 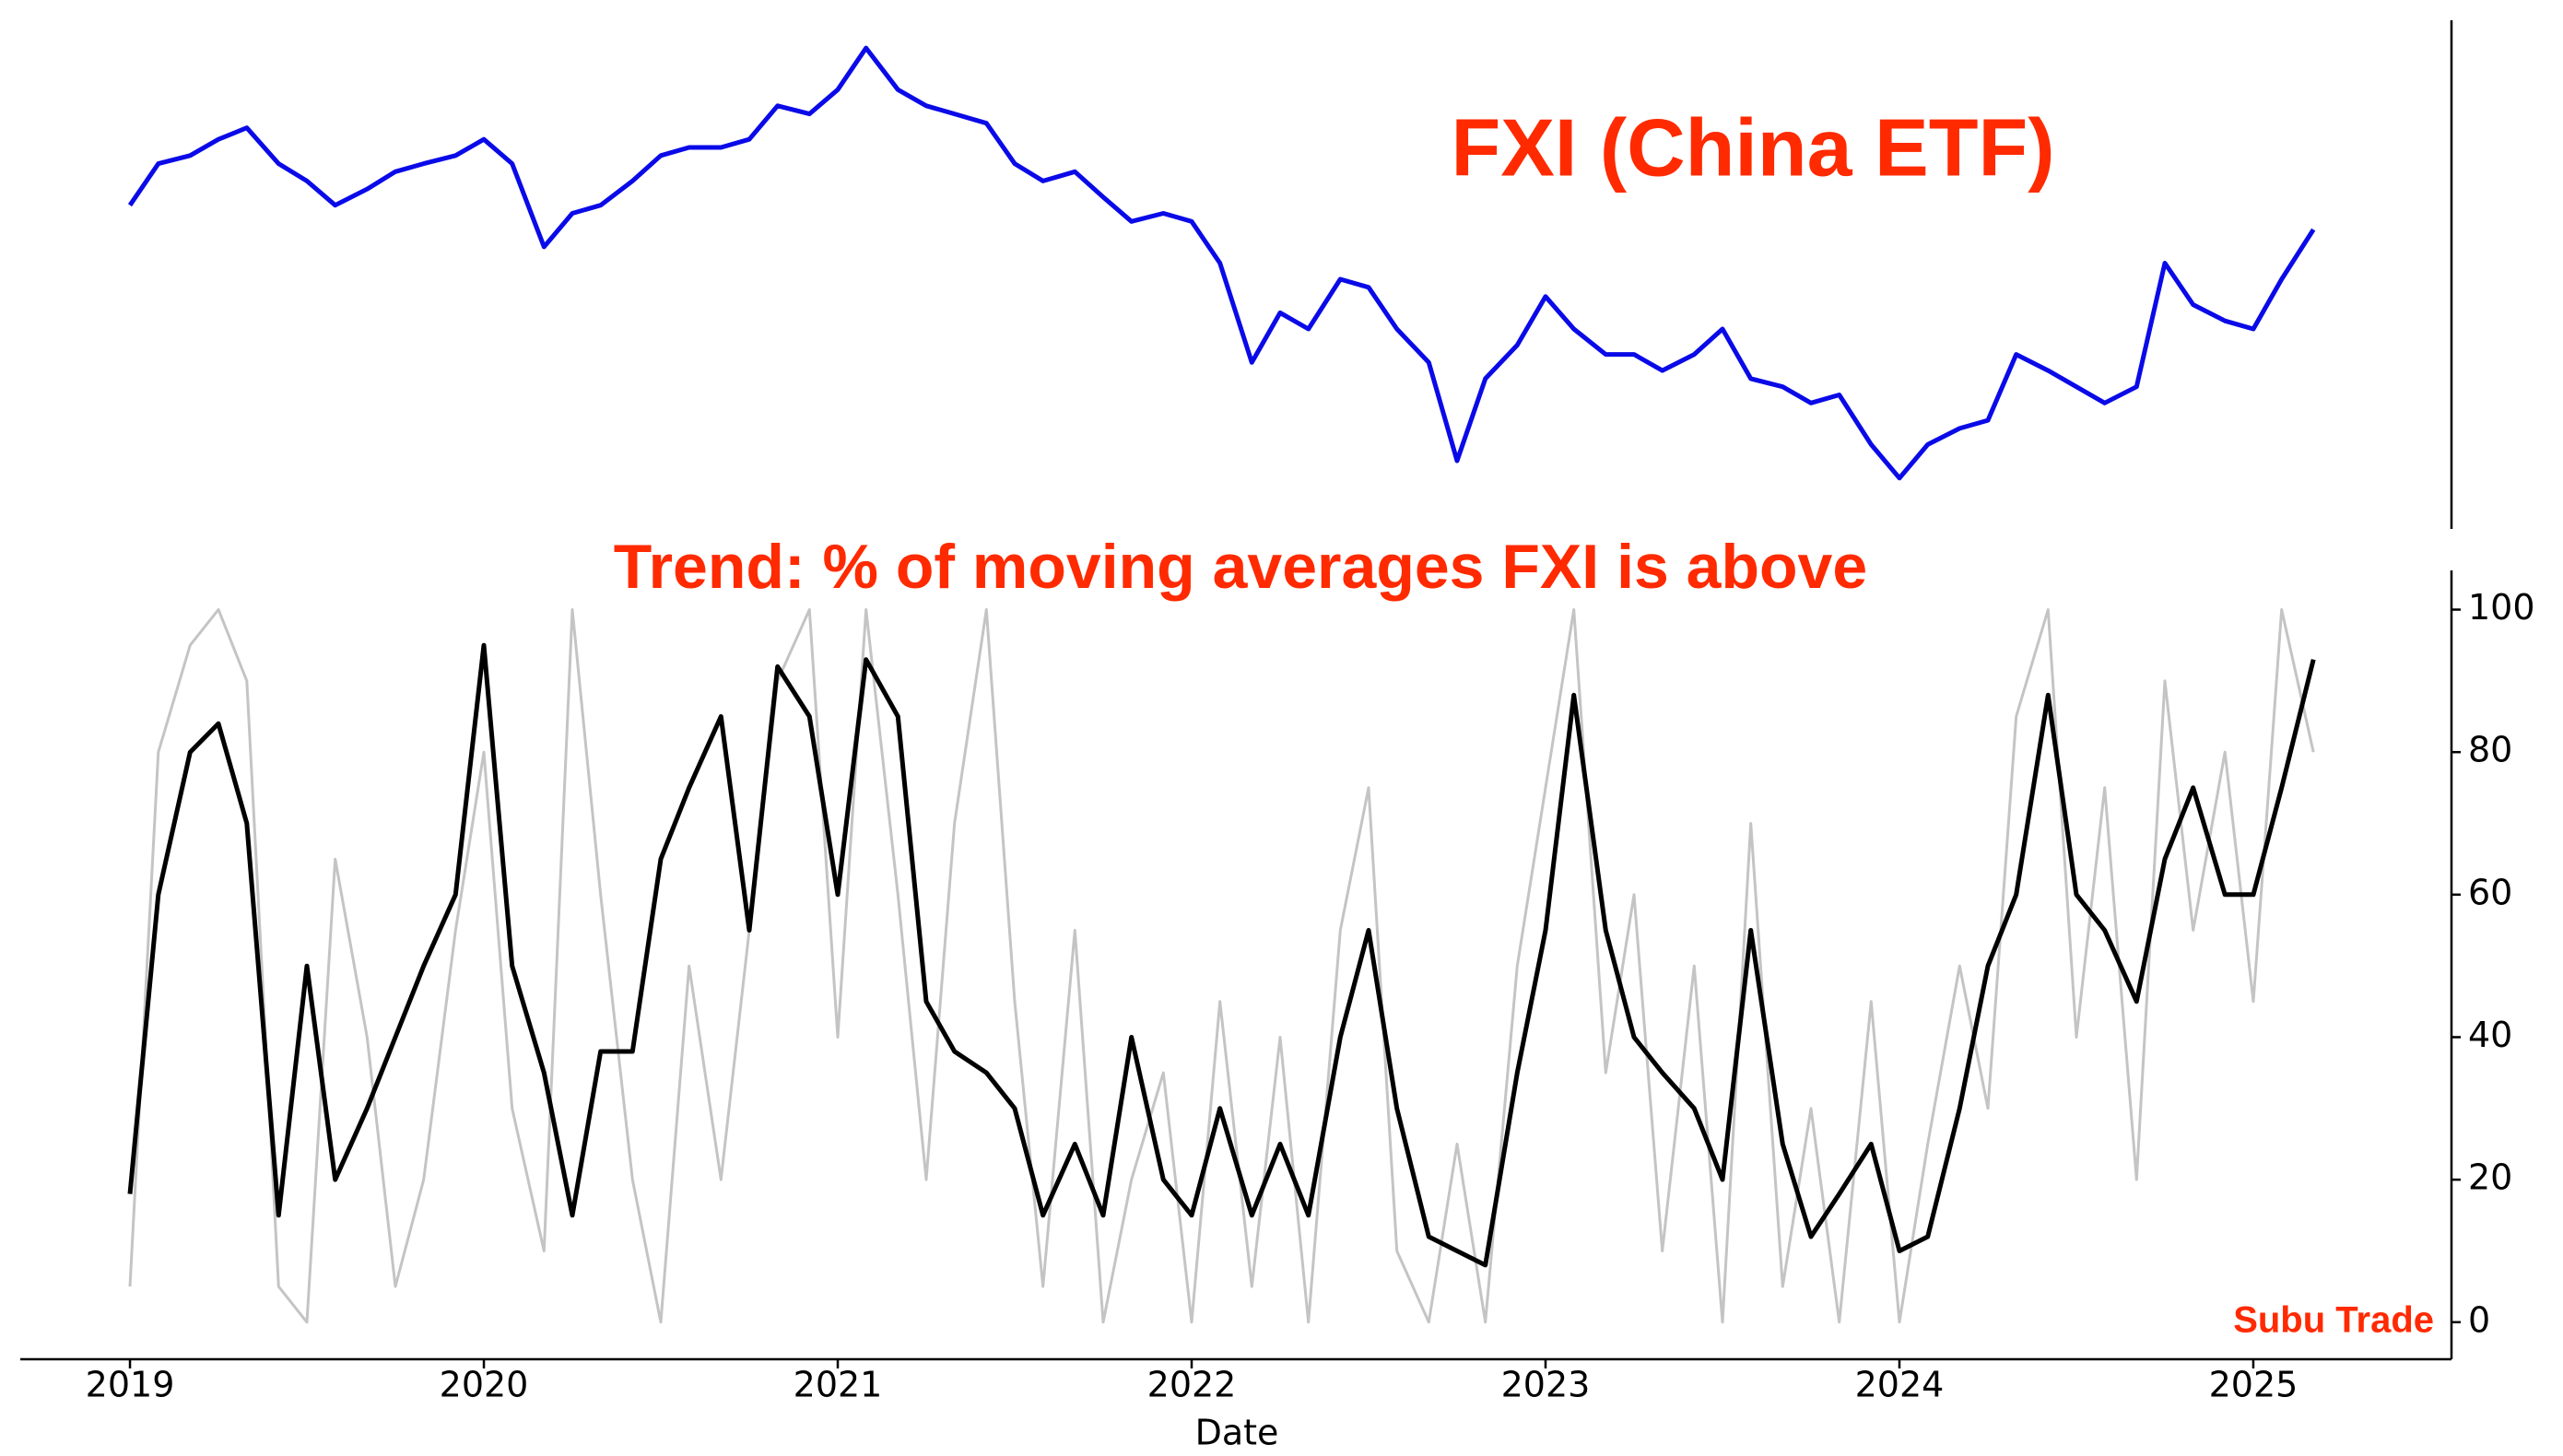 What do you see at coordinates (2479, 1319) in the screenshot?
I see `y-tick-label: 0` at bounding box center [2479, 1319].